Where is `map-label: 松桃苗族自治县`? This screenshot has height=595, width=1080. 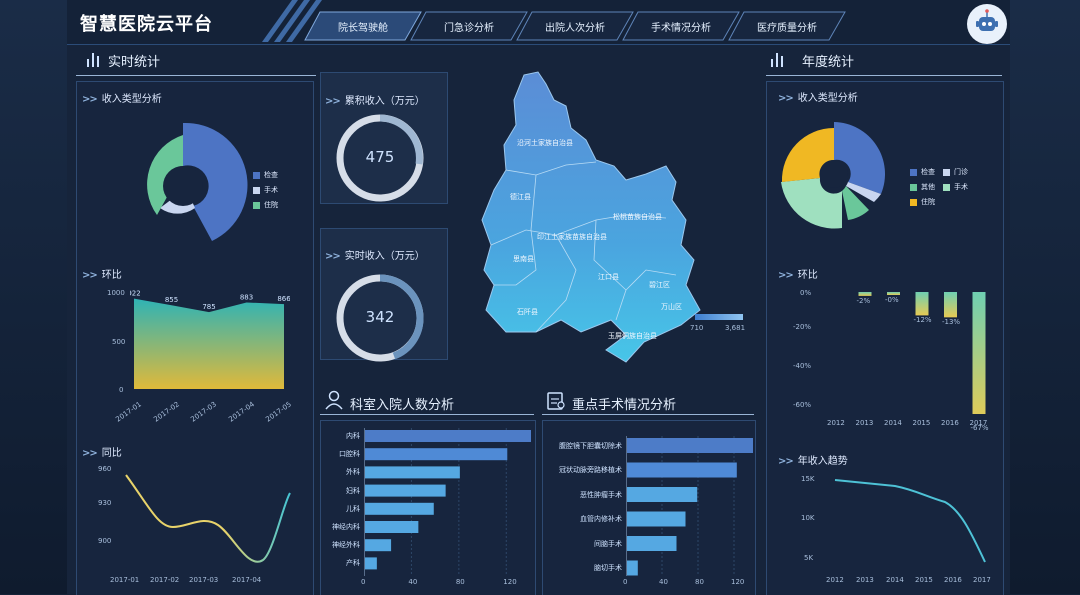 map-label: 松桃苗族自治县 is located at coordinates (637, 217).